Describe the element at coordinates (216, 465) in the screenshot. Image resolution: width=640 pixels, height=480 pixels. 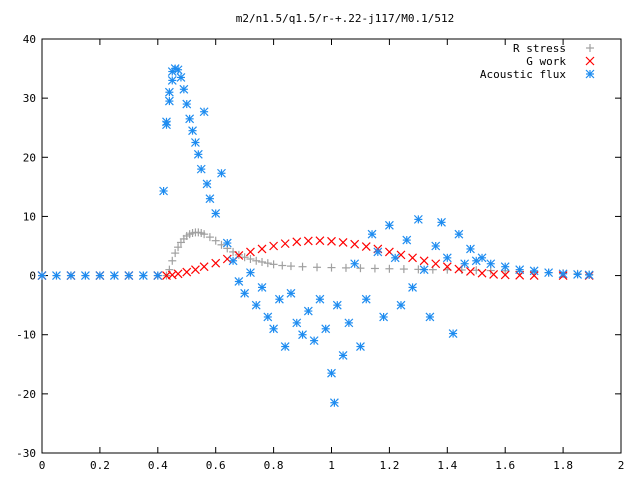
I see `x-tick-label: 0.6` at that location.